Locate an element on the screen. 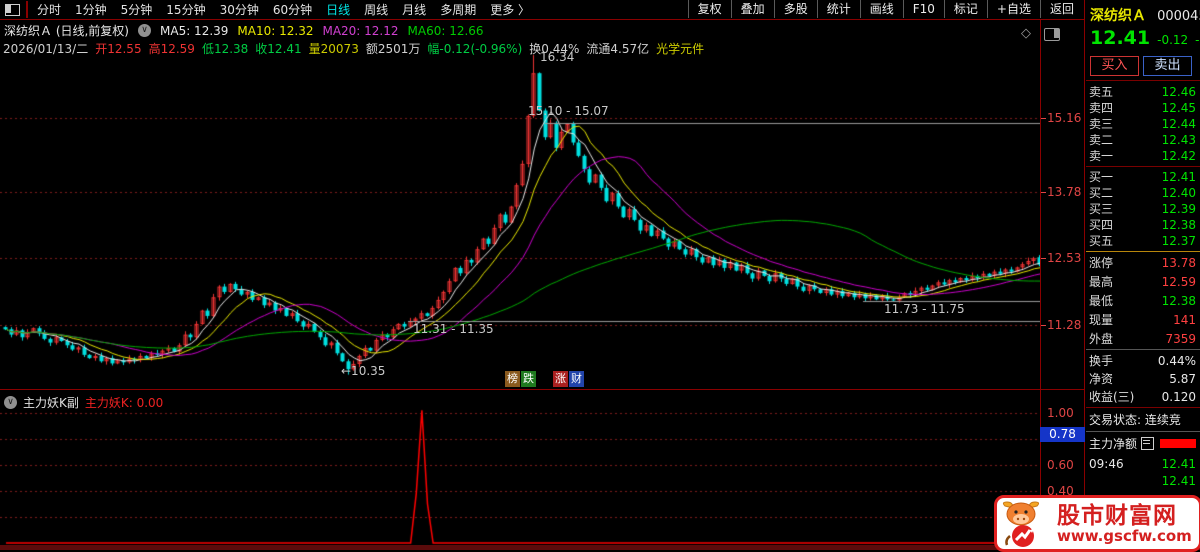  split-pane-icon is located at coordinates (1052, 34).